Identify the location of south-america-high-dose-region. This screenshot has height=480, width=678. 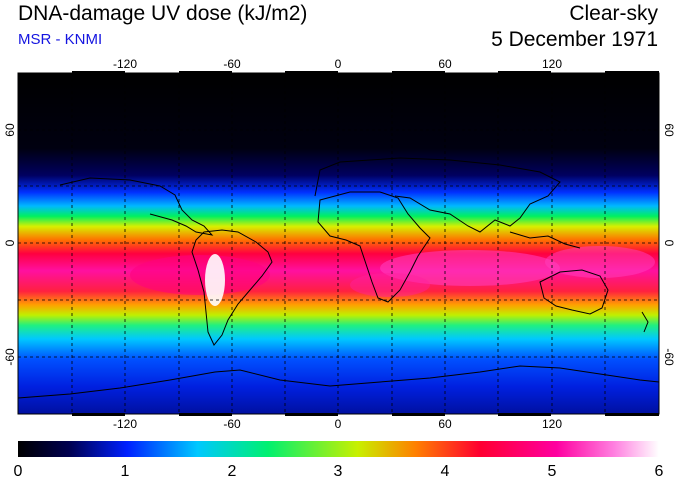
(200, 275).